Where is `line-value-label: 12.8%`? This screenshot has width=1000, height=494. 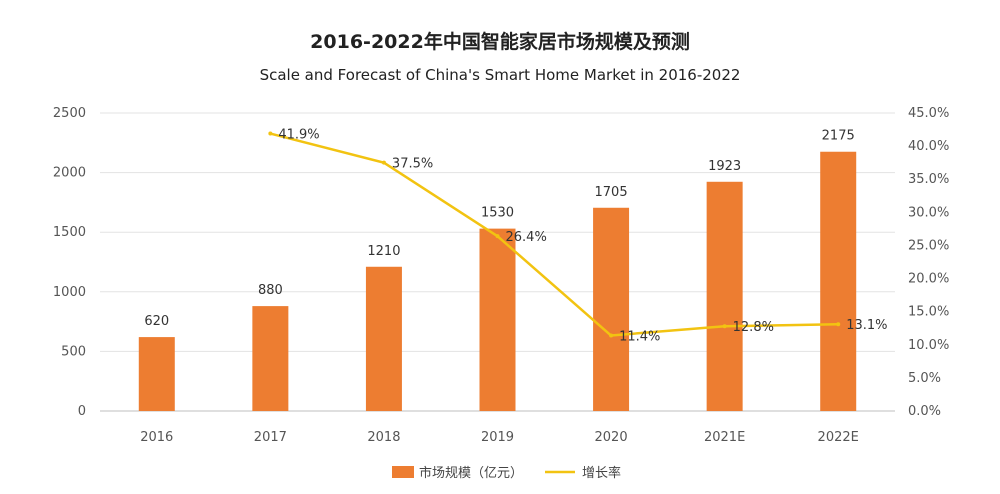
line-value-label: 12.8% is located at coordinates (753, 327).